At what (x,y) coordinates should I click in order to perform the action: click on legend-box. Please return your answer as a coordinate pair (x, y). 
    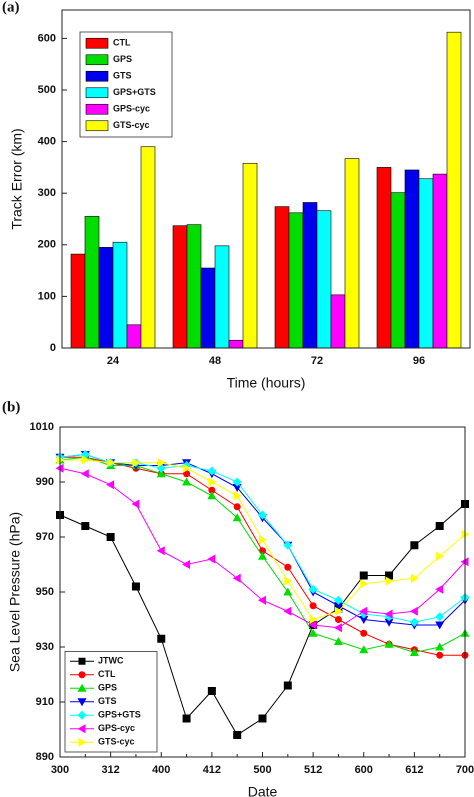
    Looking at the image, I should click on (126, 84).